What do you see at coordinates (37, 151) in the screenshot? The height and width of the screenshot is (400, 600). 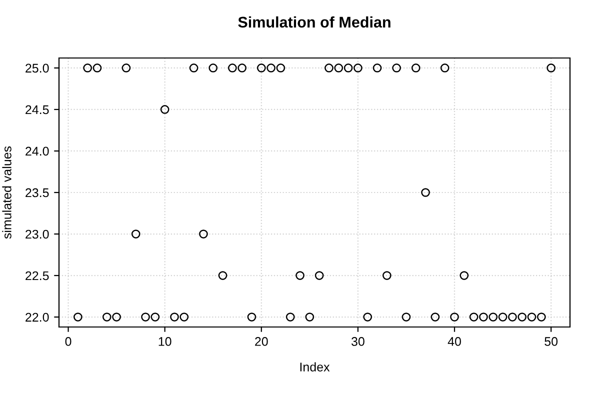 I see `y-tick-label: 24.0` at bounding box center [37, 151].